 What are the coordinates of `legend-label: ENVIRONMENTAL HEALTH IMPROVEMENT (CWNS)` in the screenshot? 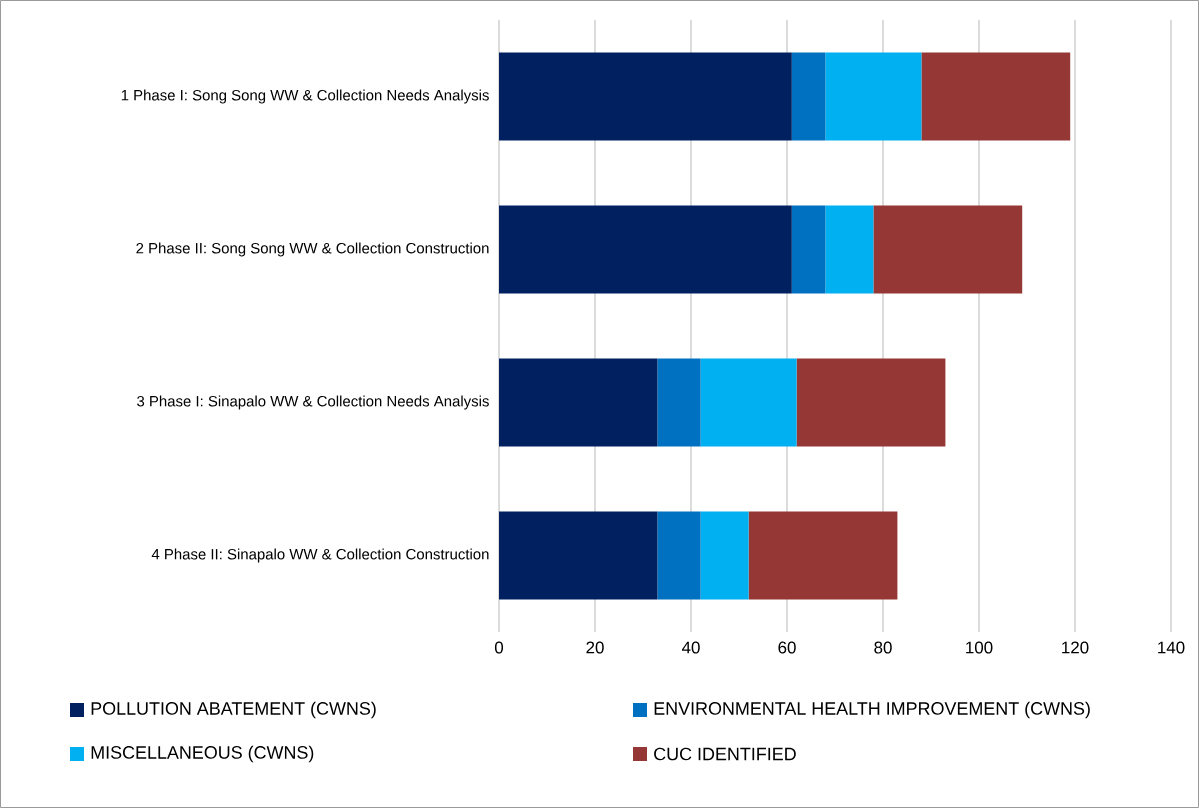 It's located at (872, 710).